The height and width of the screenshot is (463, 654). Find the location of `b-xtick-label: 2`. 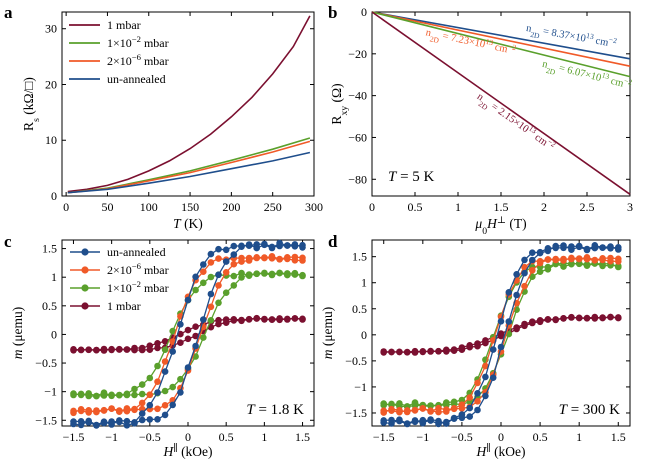

b-xtick-label: 2 is located at coordinates (544, 207).